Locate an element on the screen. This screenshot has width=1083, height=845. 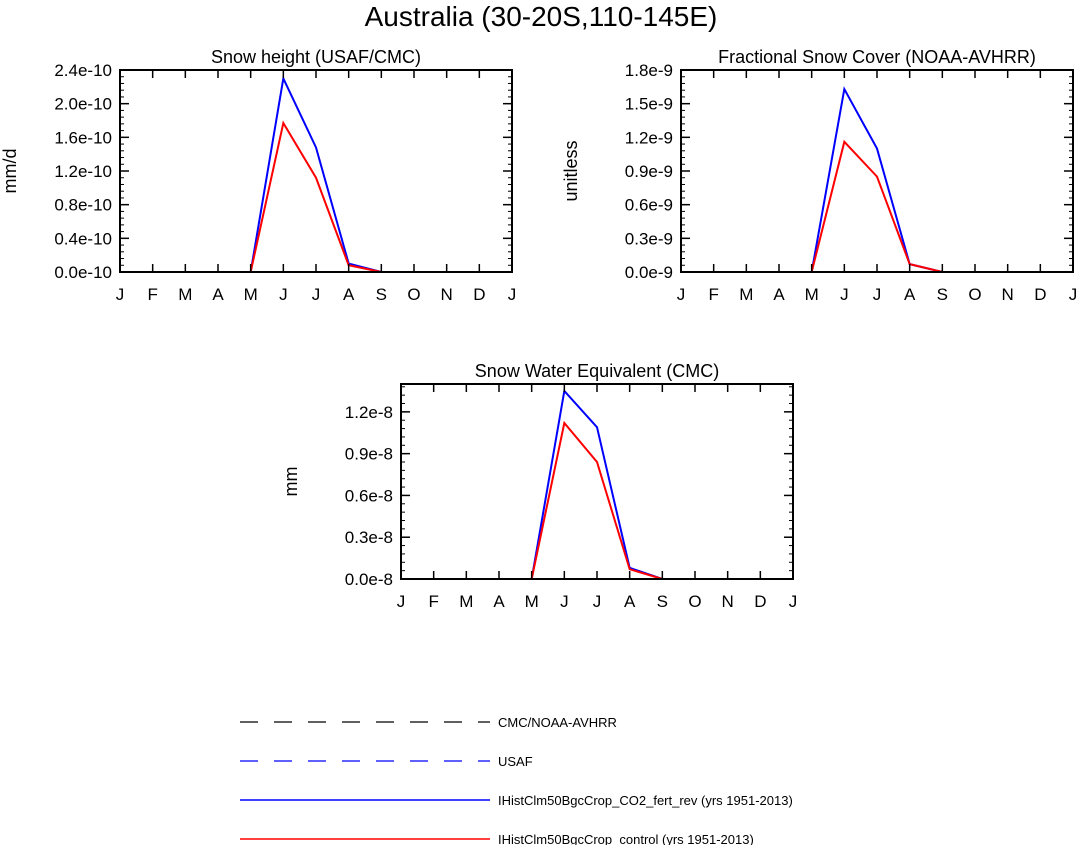
legend-label-1: CMC/NOAA-AVHRR is located at coordinates (557, 722).